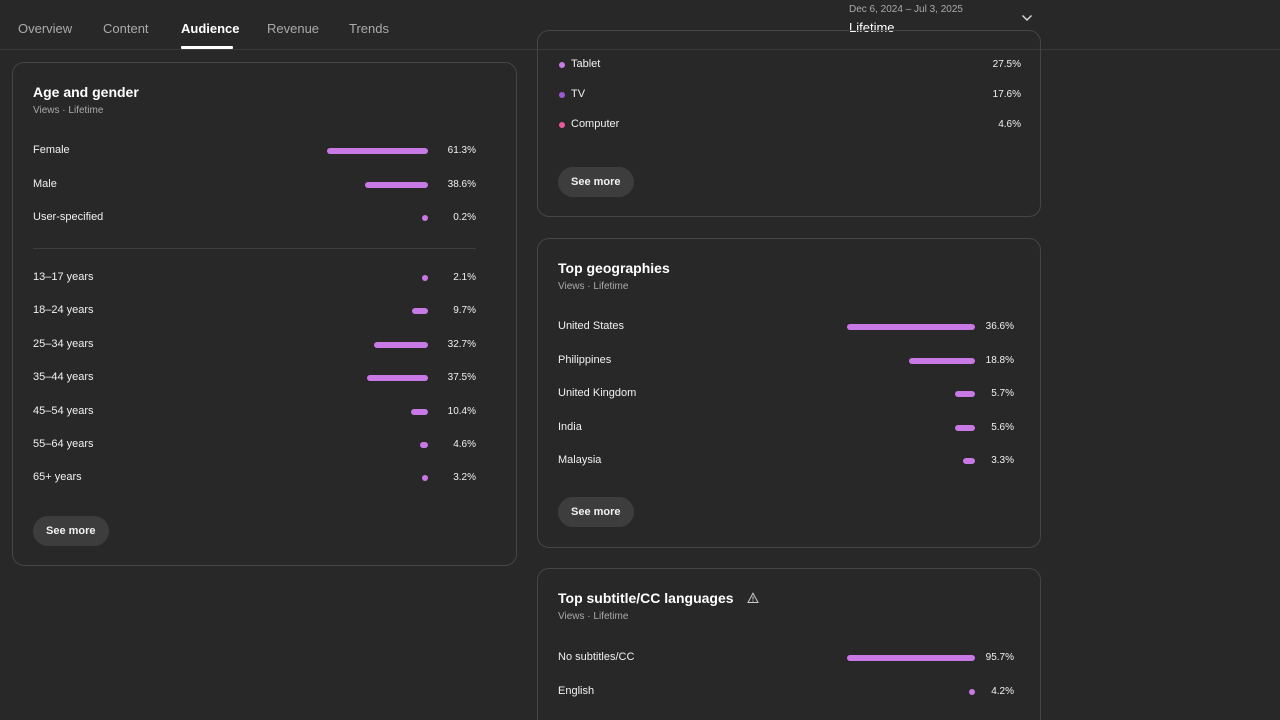  What do you see at coordinates (254, 248) in the screenshot?
I see `section-divider` at bounding box center [254, 248].